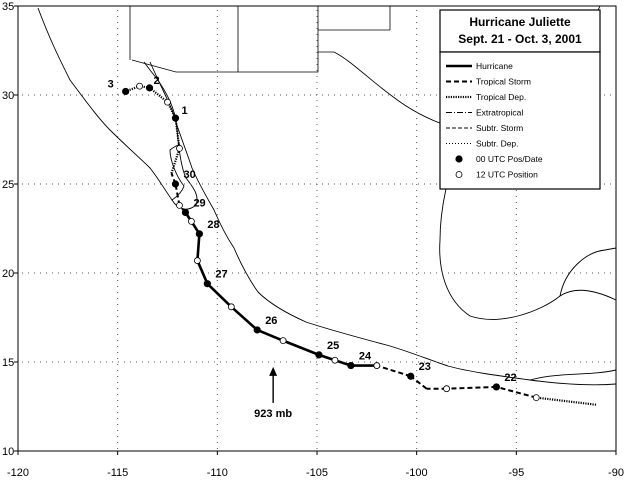 Image resolution: width=628 pixels, height=480 pixels. What do you see at coordinates (8, 7) in the screenshot?
I see `y-tick-label: 35` at bounding box center [8, 7].